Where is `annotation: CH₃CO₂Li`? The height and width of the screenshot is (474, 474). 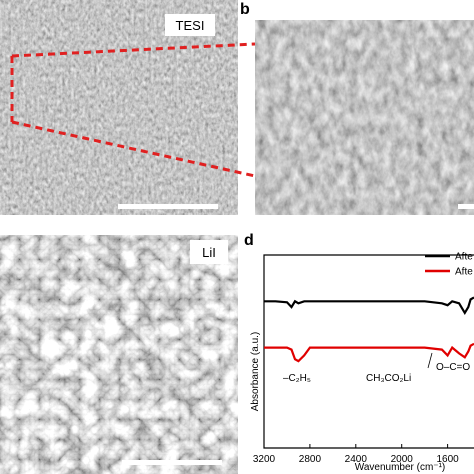 annotation: CH₃CO₂Li is located at coordinates (388, 378).